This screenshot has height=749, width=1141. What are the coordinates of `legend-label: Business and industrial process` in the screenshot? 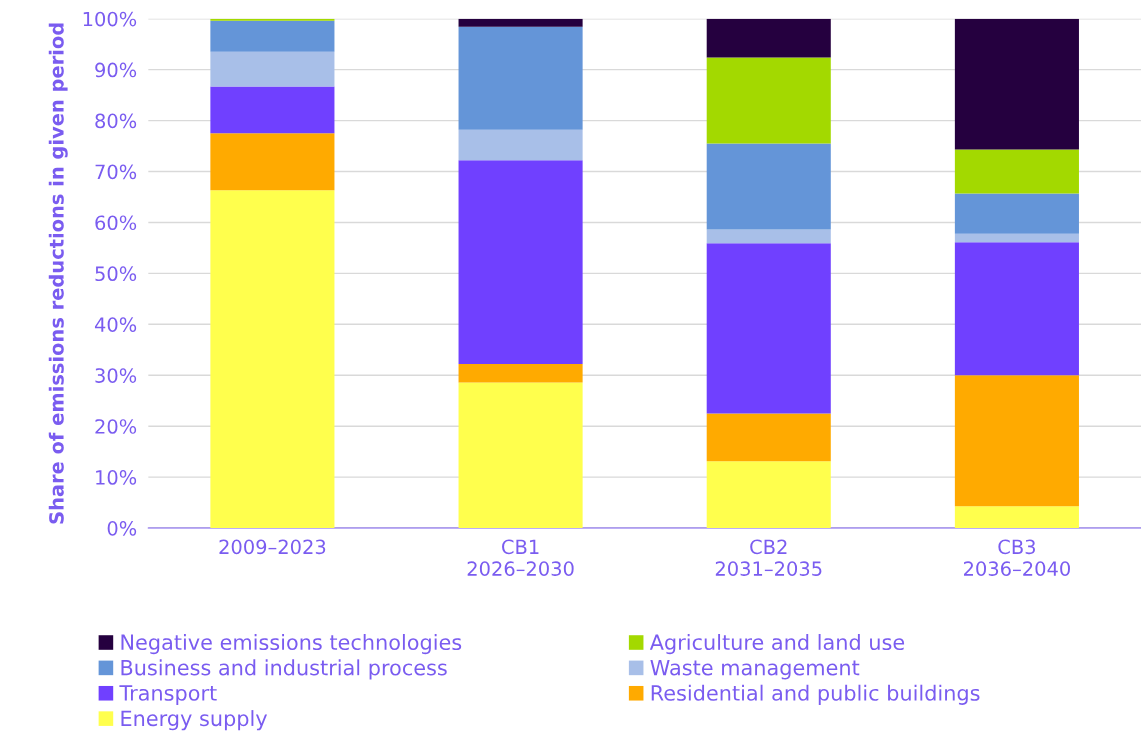 It's located at (284, 669).